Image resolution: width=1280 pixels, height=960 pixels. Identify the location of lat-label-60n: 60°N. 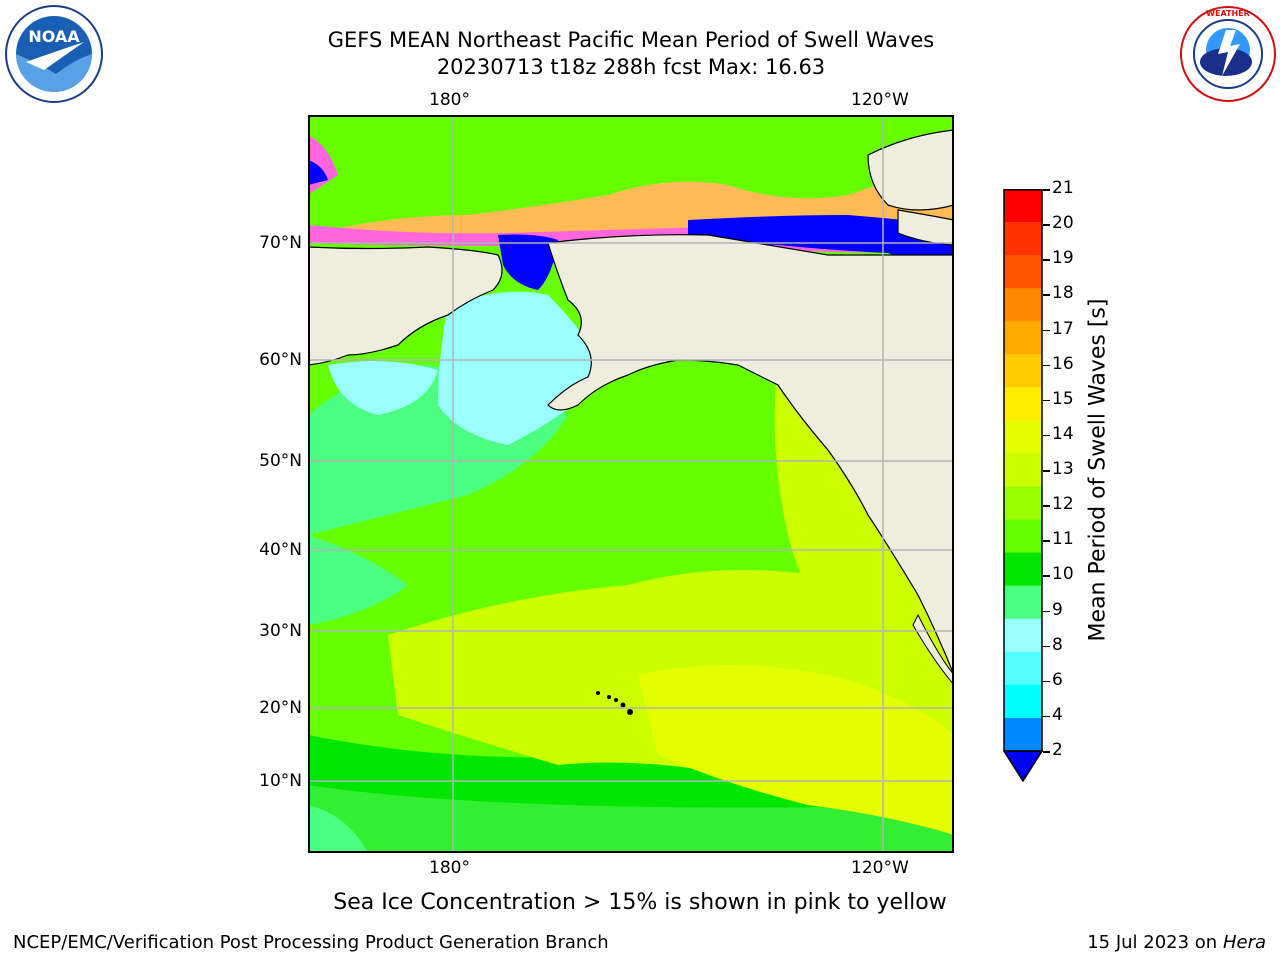
(280, 360).